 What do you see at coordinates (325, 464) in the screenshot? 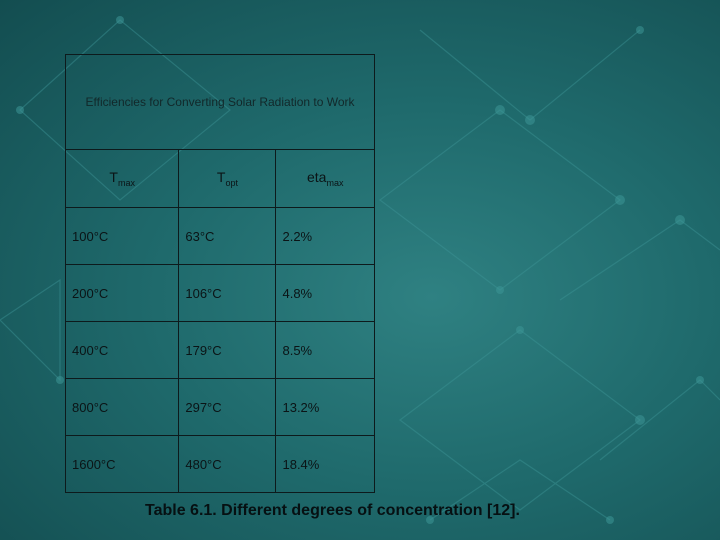
I see `table-cell: 18.4%` at bounding box center [325, 464].